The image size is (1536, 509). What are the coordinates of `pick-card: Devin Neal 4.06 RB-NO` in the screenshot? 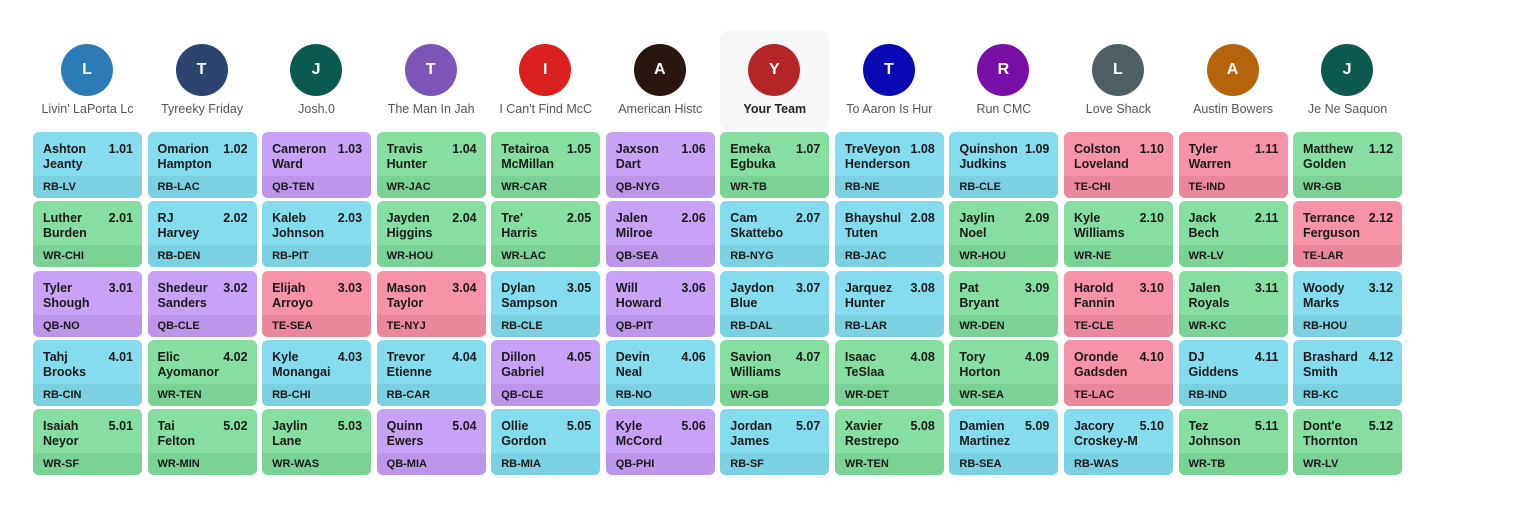 It's located at (660, 372).